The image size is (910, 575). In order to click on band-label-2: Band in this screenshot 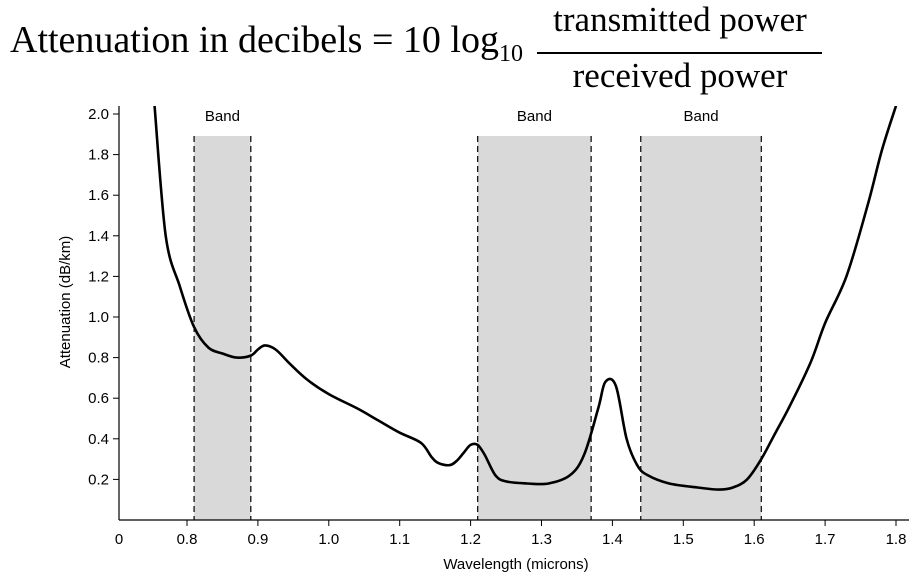, I will do `click(534, 116)`.